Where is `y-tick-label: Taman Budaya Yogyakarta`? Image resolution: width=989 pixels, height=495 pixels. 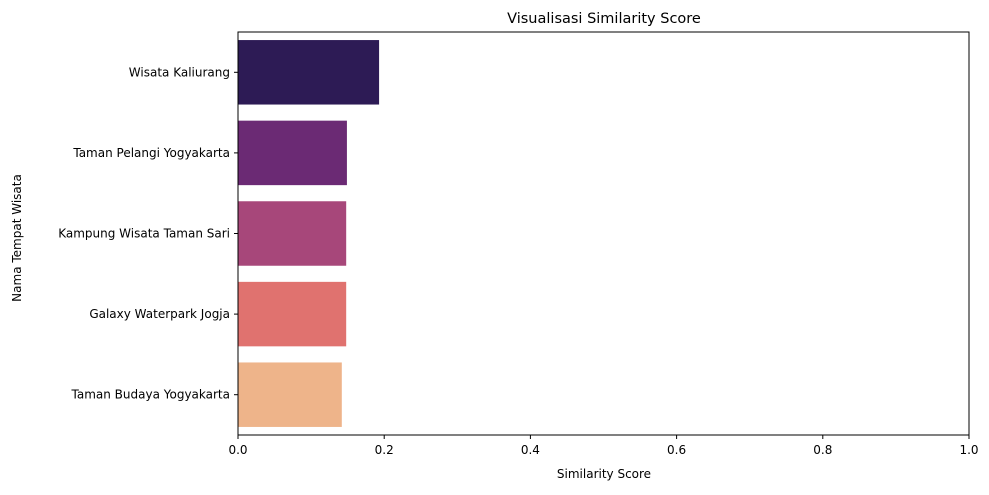
y-tick-label: Taman Budaya Yogyakarta is located at coordinates (150, 395).